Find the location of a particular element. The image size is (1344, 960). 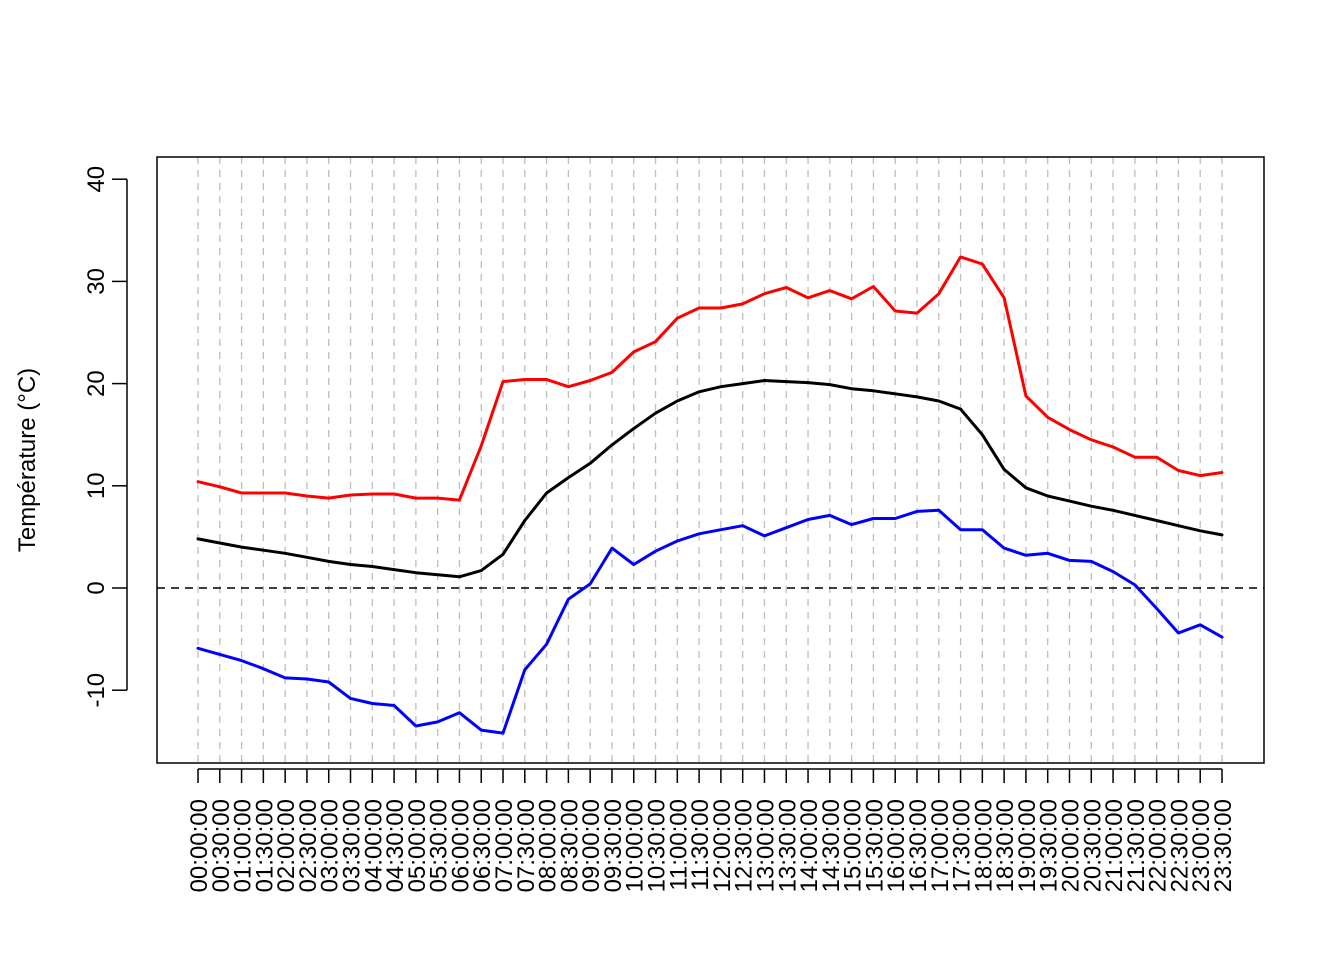

x-tick-label: 12:30:00 is located at coordinates (744, 845).